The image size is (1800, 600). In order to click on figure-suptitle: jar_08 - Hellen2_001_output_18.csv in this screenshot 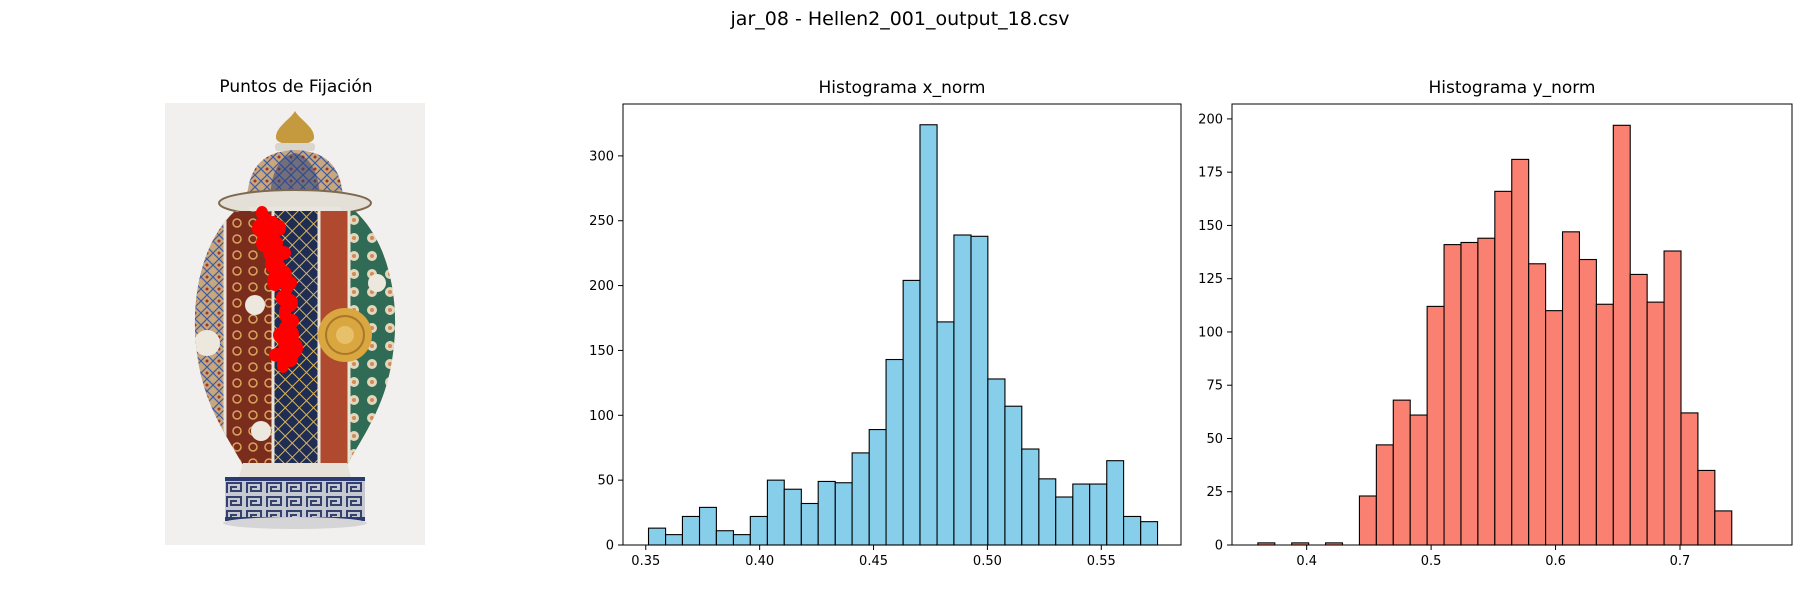, I will do `click(900, 19)`.